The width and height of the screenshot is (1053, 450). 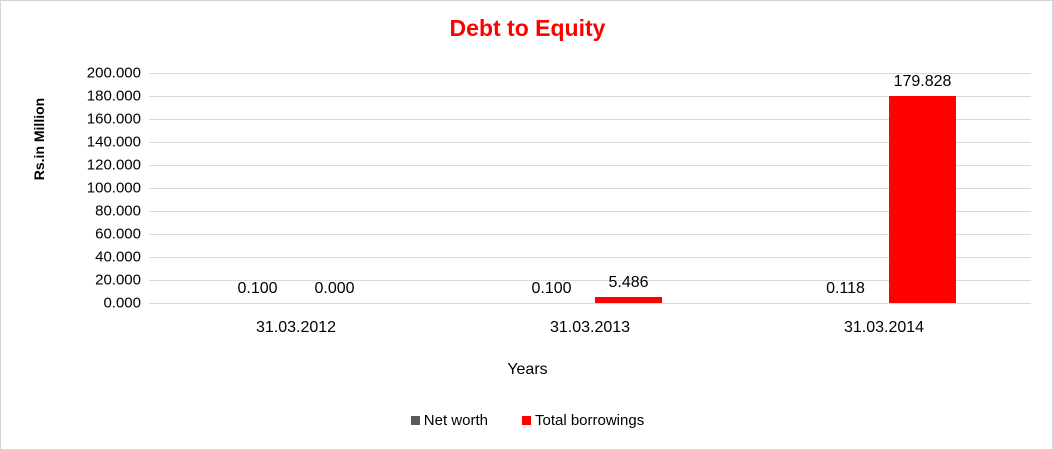 What do you see at coordinates (296, 327) in the screenshot?
I see `x-axis-category-label: 31.03.2012` at bounding box center [296, 327].